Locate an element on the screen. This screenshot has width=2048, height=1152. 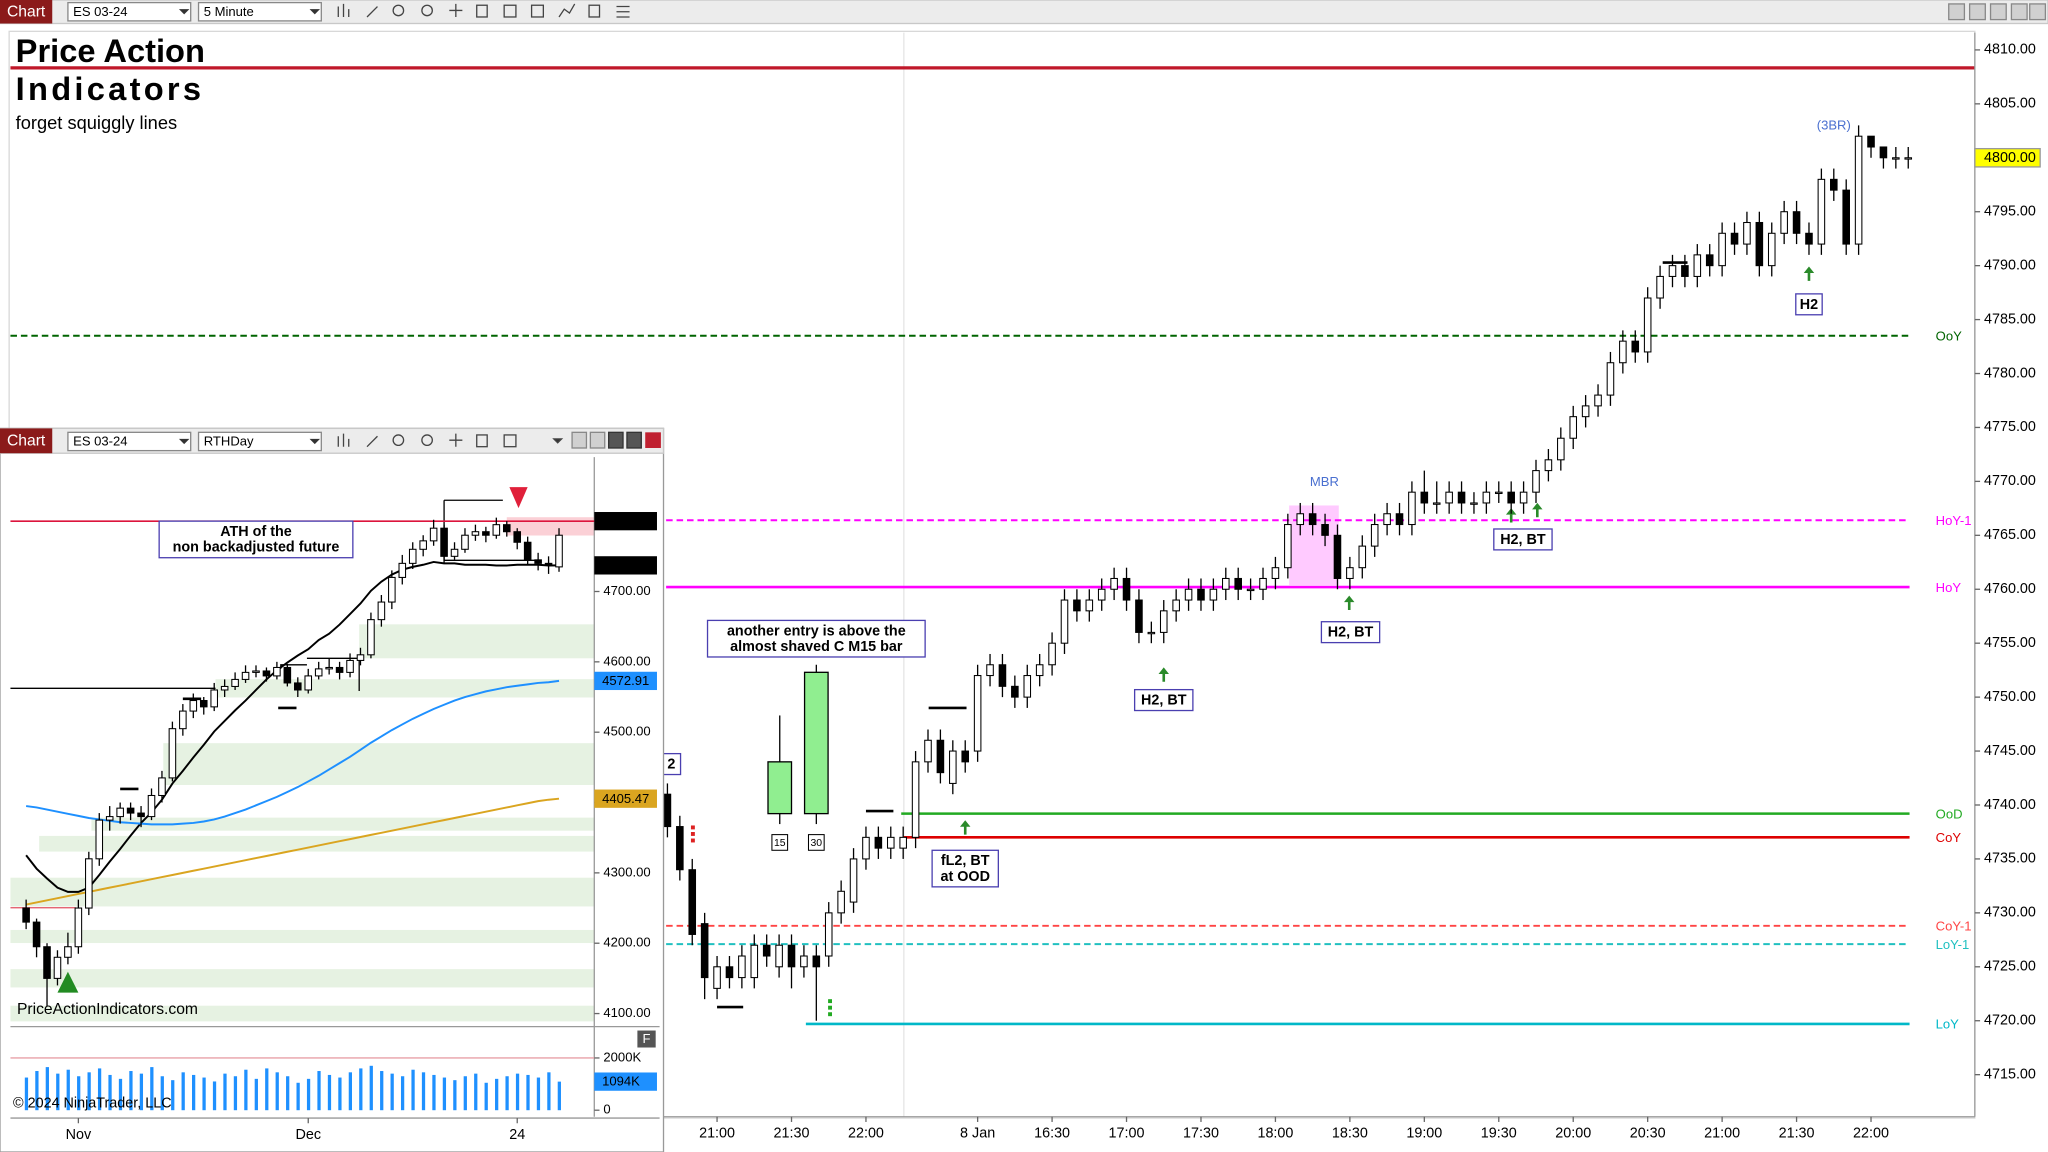
y-tick-label: 4810.00 is located at coordinates (2010, 50).